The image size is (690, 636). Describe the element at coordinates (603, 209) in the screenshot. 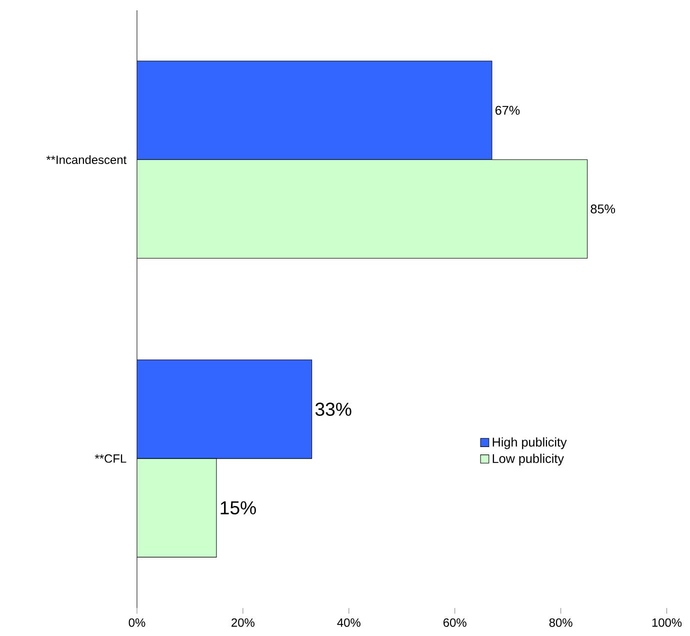

I see `data-label: 85%` at that location.